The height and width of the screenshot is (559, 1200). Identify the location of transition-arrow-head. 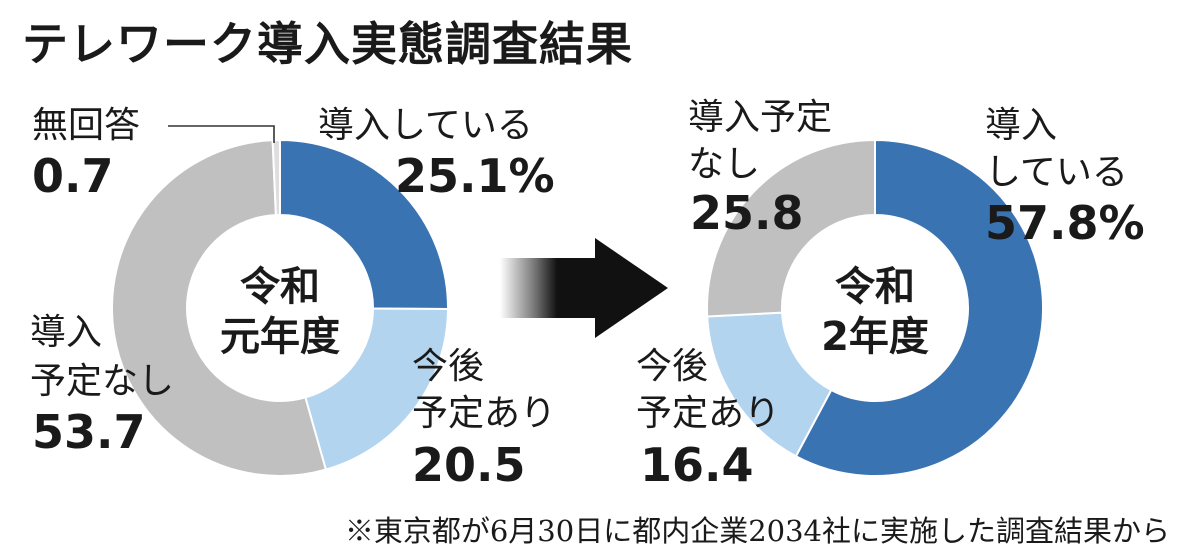
(631, 288).